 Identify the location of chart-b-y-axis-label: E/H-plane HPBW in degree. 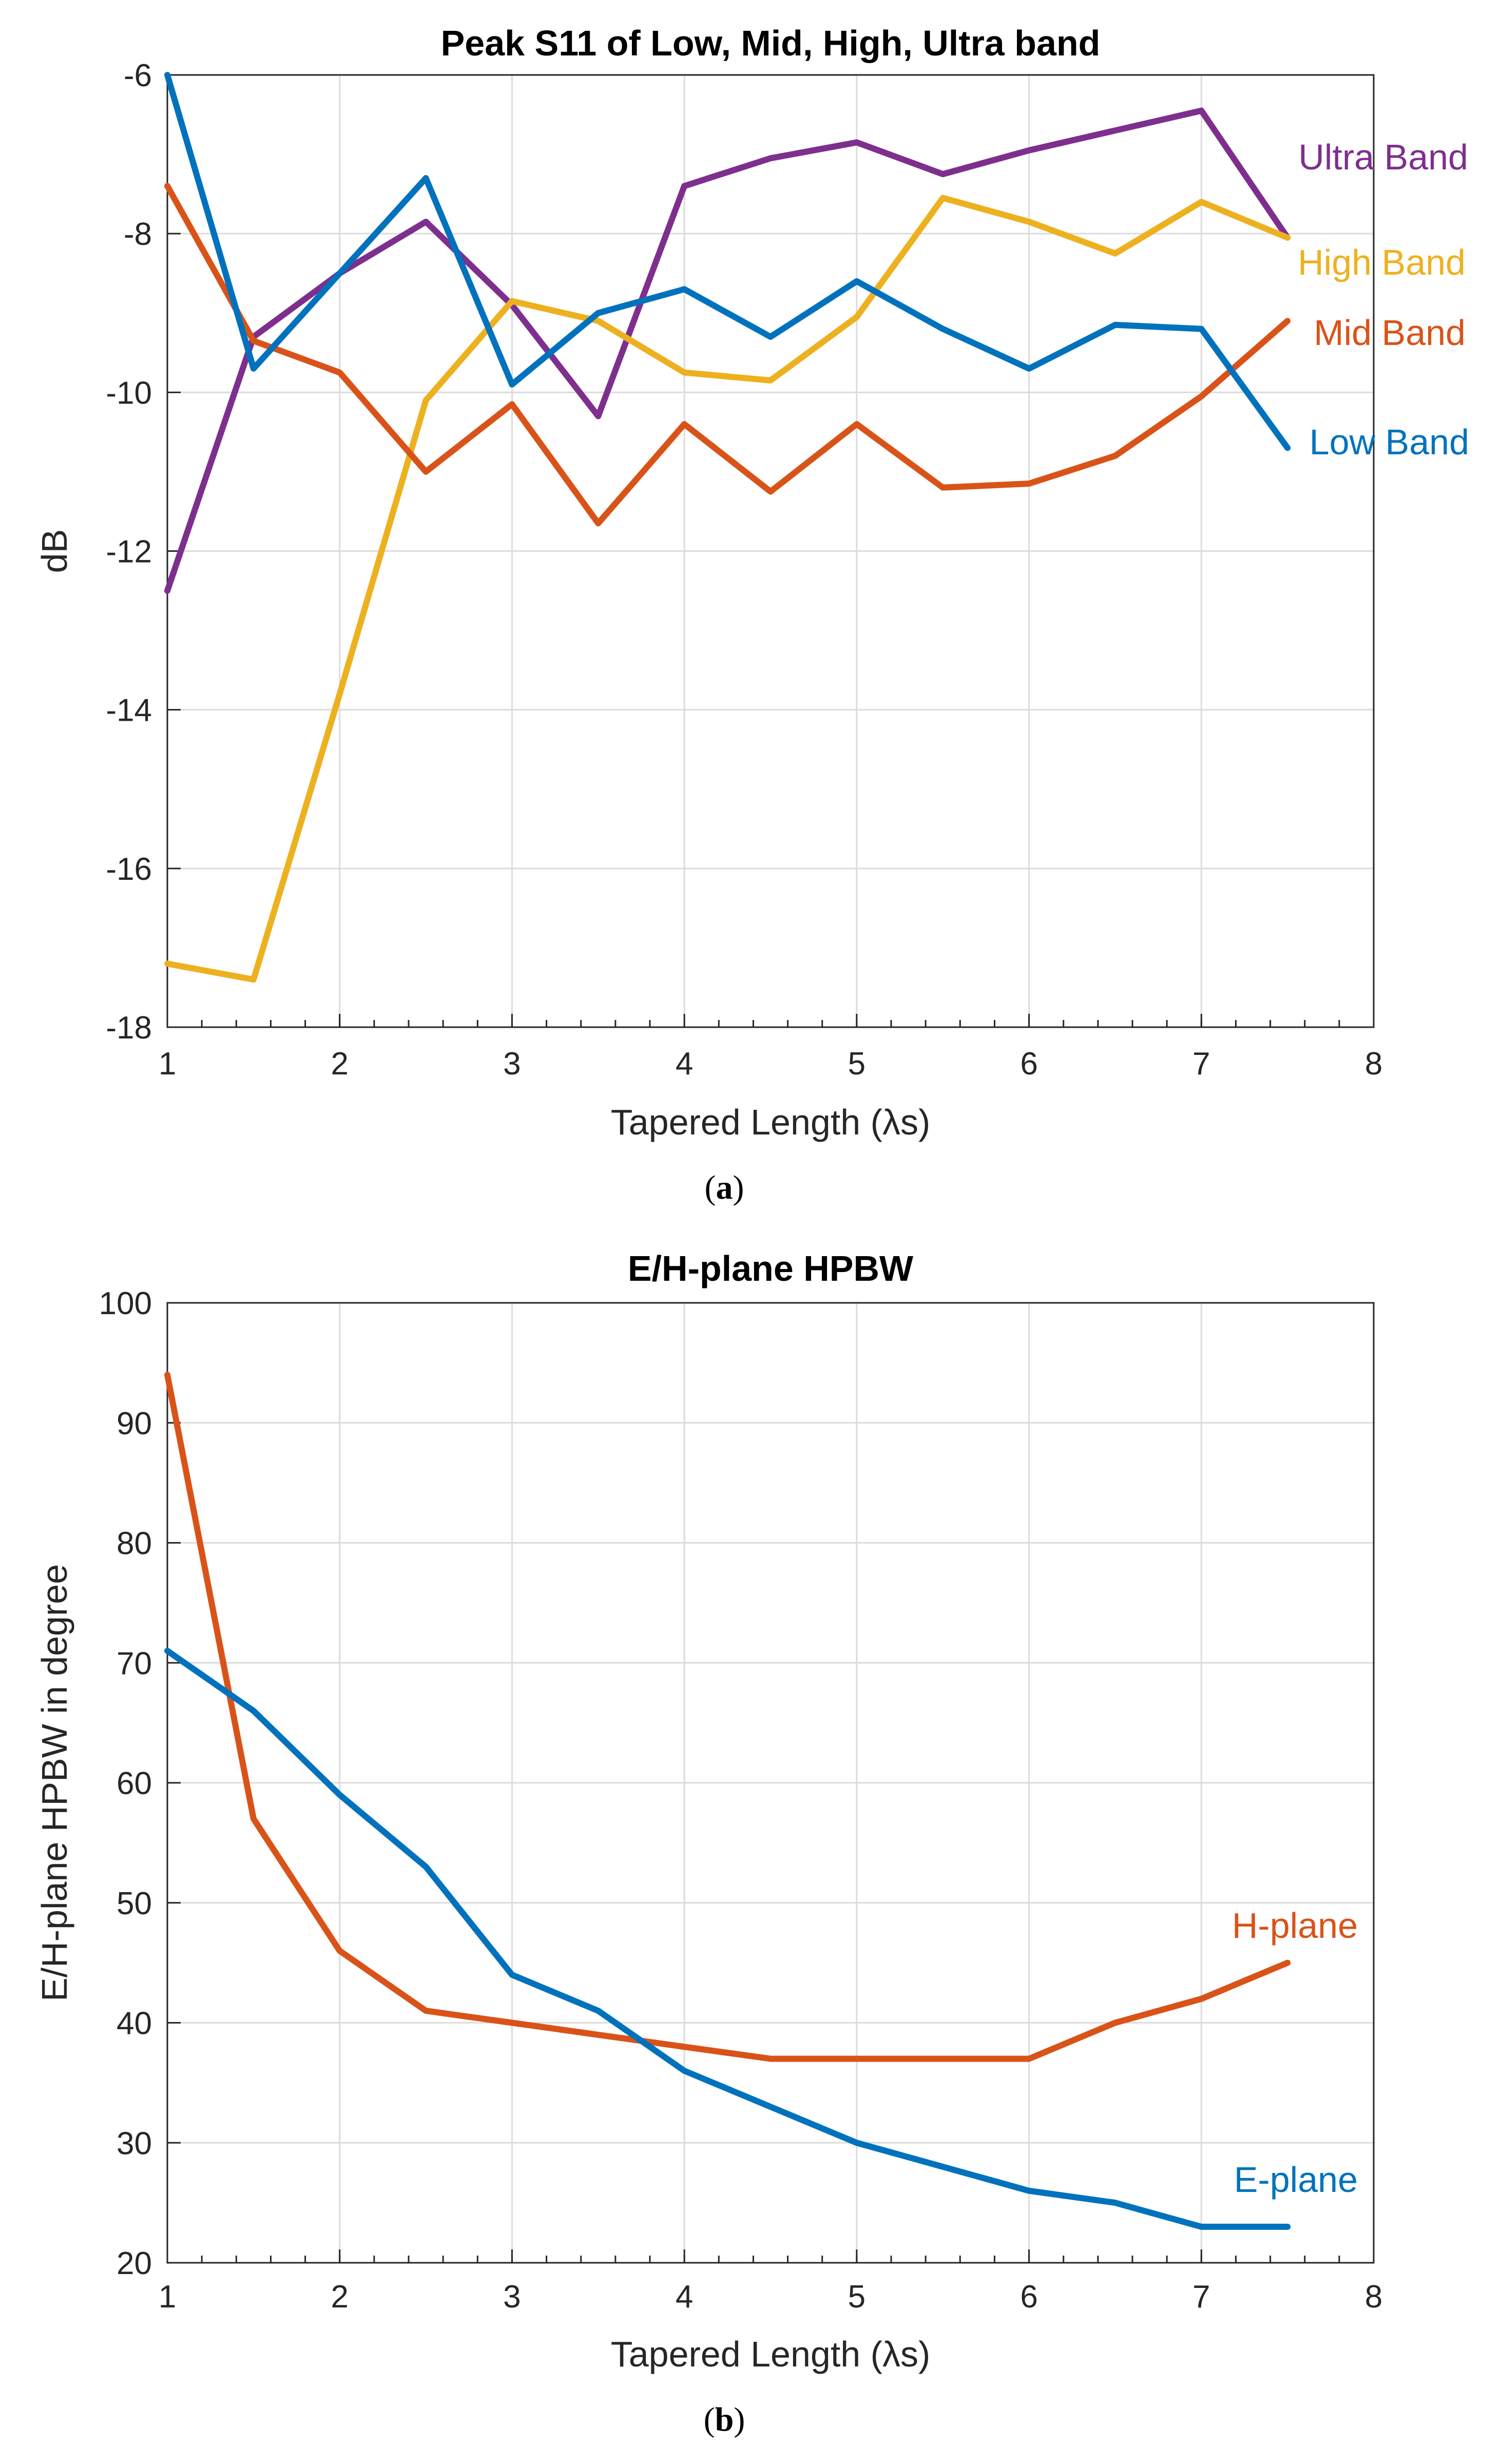
(54, 1782).